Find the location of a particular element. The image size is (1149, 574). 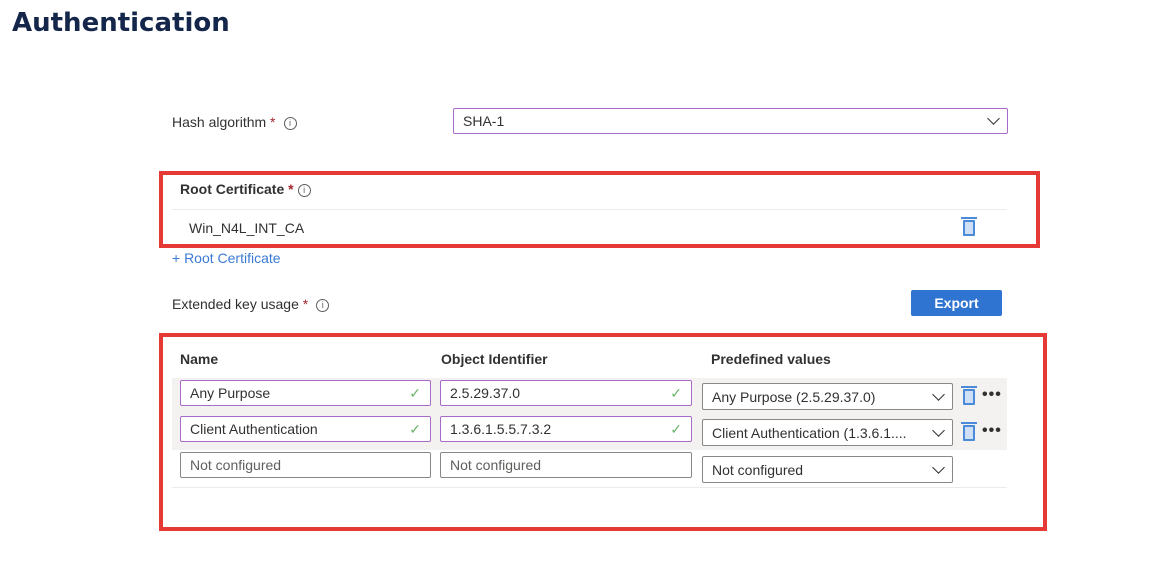

root-certificate-highlight is located at coordinates (599, 209).